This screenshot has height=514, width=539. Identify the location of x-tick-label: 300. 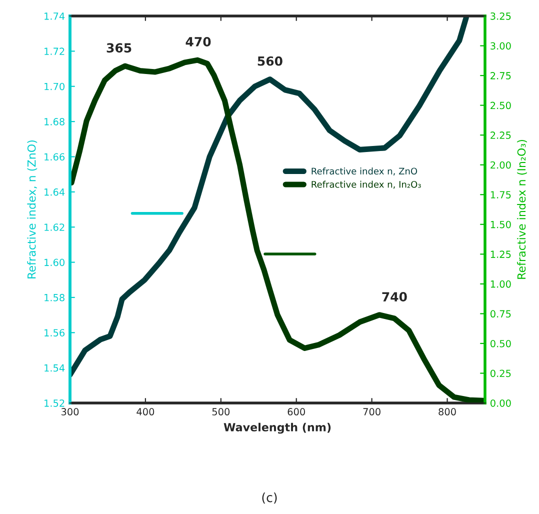
(70, 412).